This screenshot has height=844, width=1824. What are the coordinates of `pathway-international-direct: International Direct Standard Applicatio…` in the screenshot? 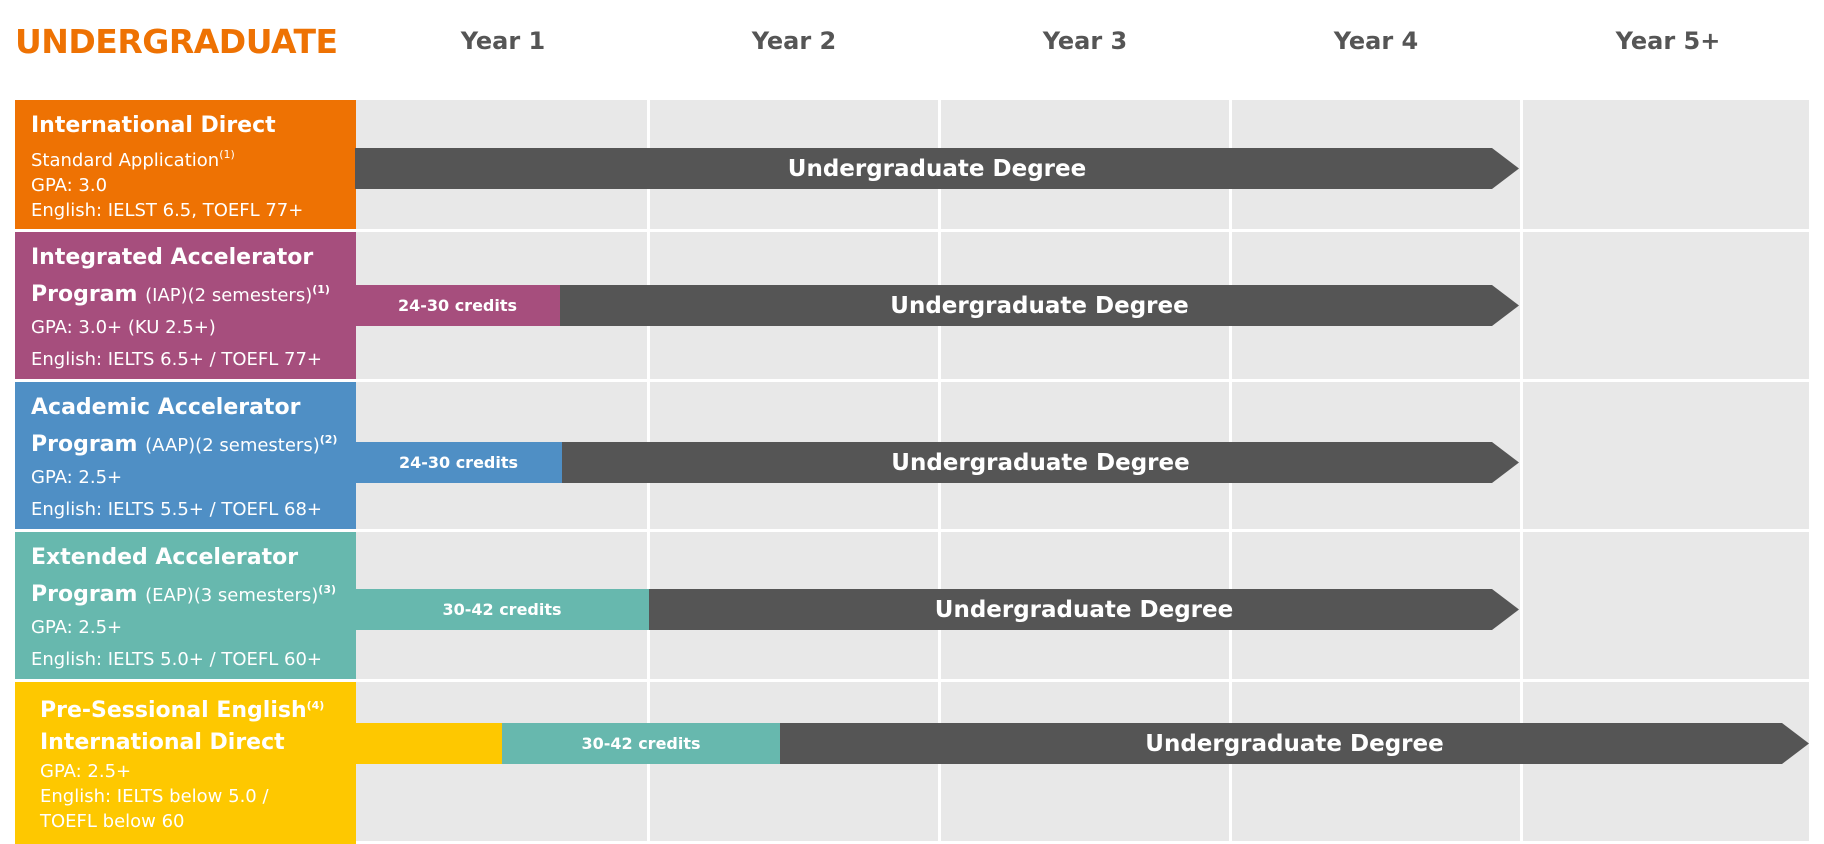 It's located at (185, 164).